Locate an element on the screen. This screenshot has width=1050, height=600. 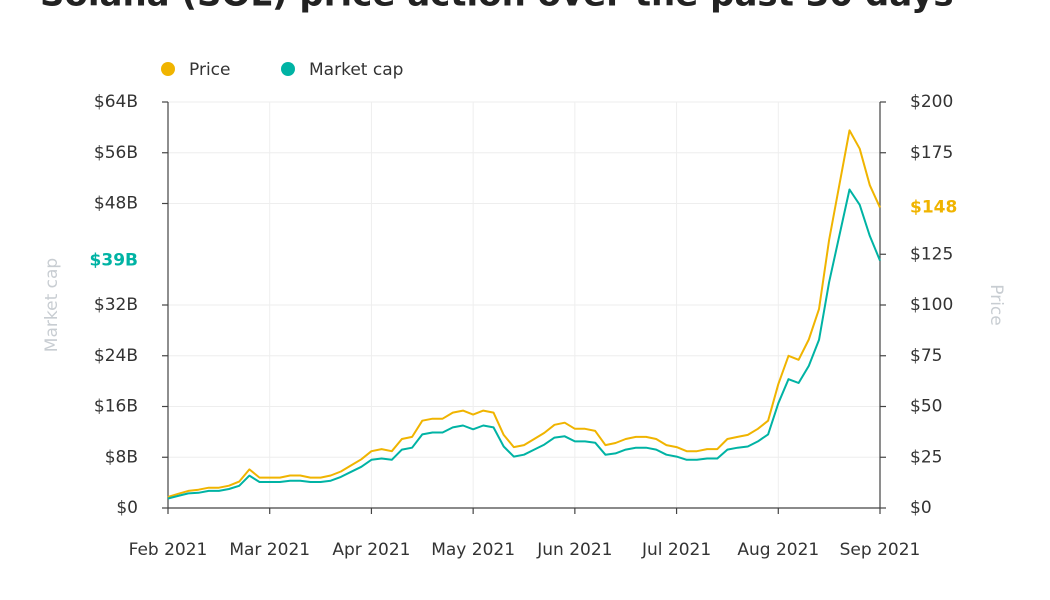
y2-tick-label: $175 is located at coordinates (931, 153).